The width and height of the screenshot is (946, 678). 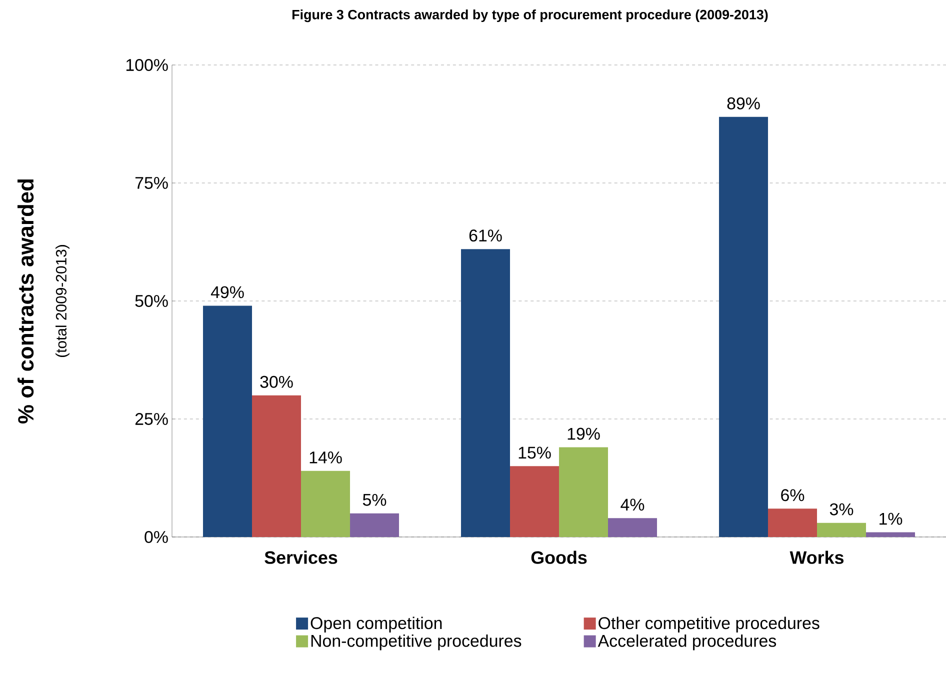 I want to click on y-tick-label: 50%, so click(x=151, y=300).